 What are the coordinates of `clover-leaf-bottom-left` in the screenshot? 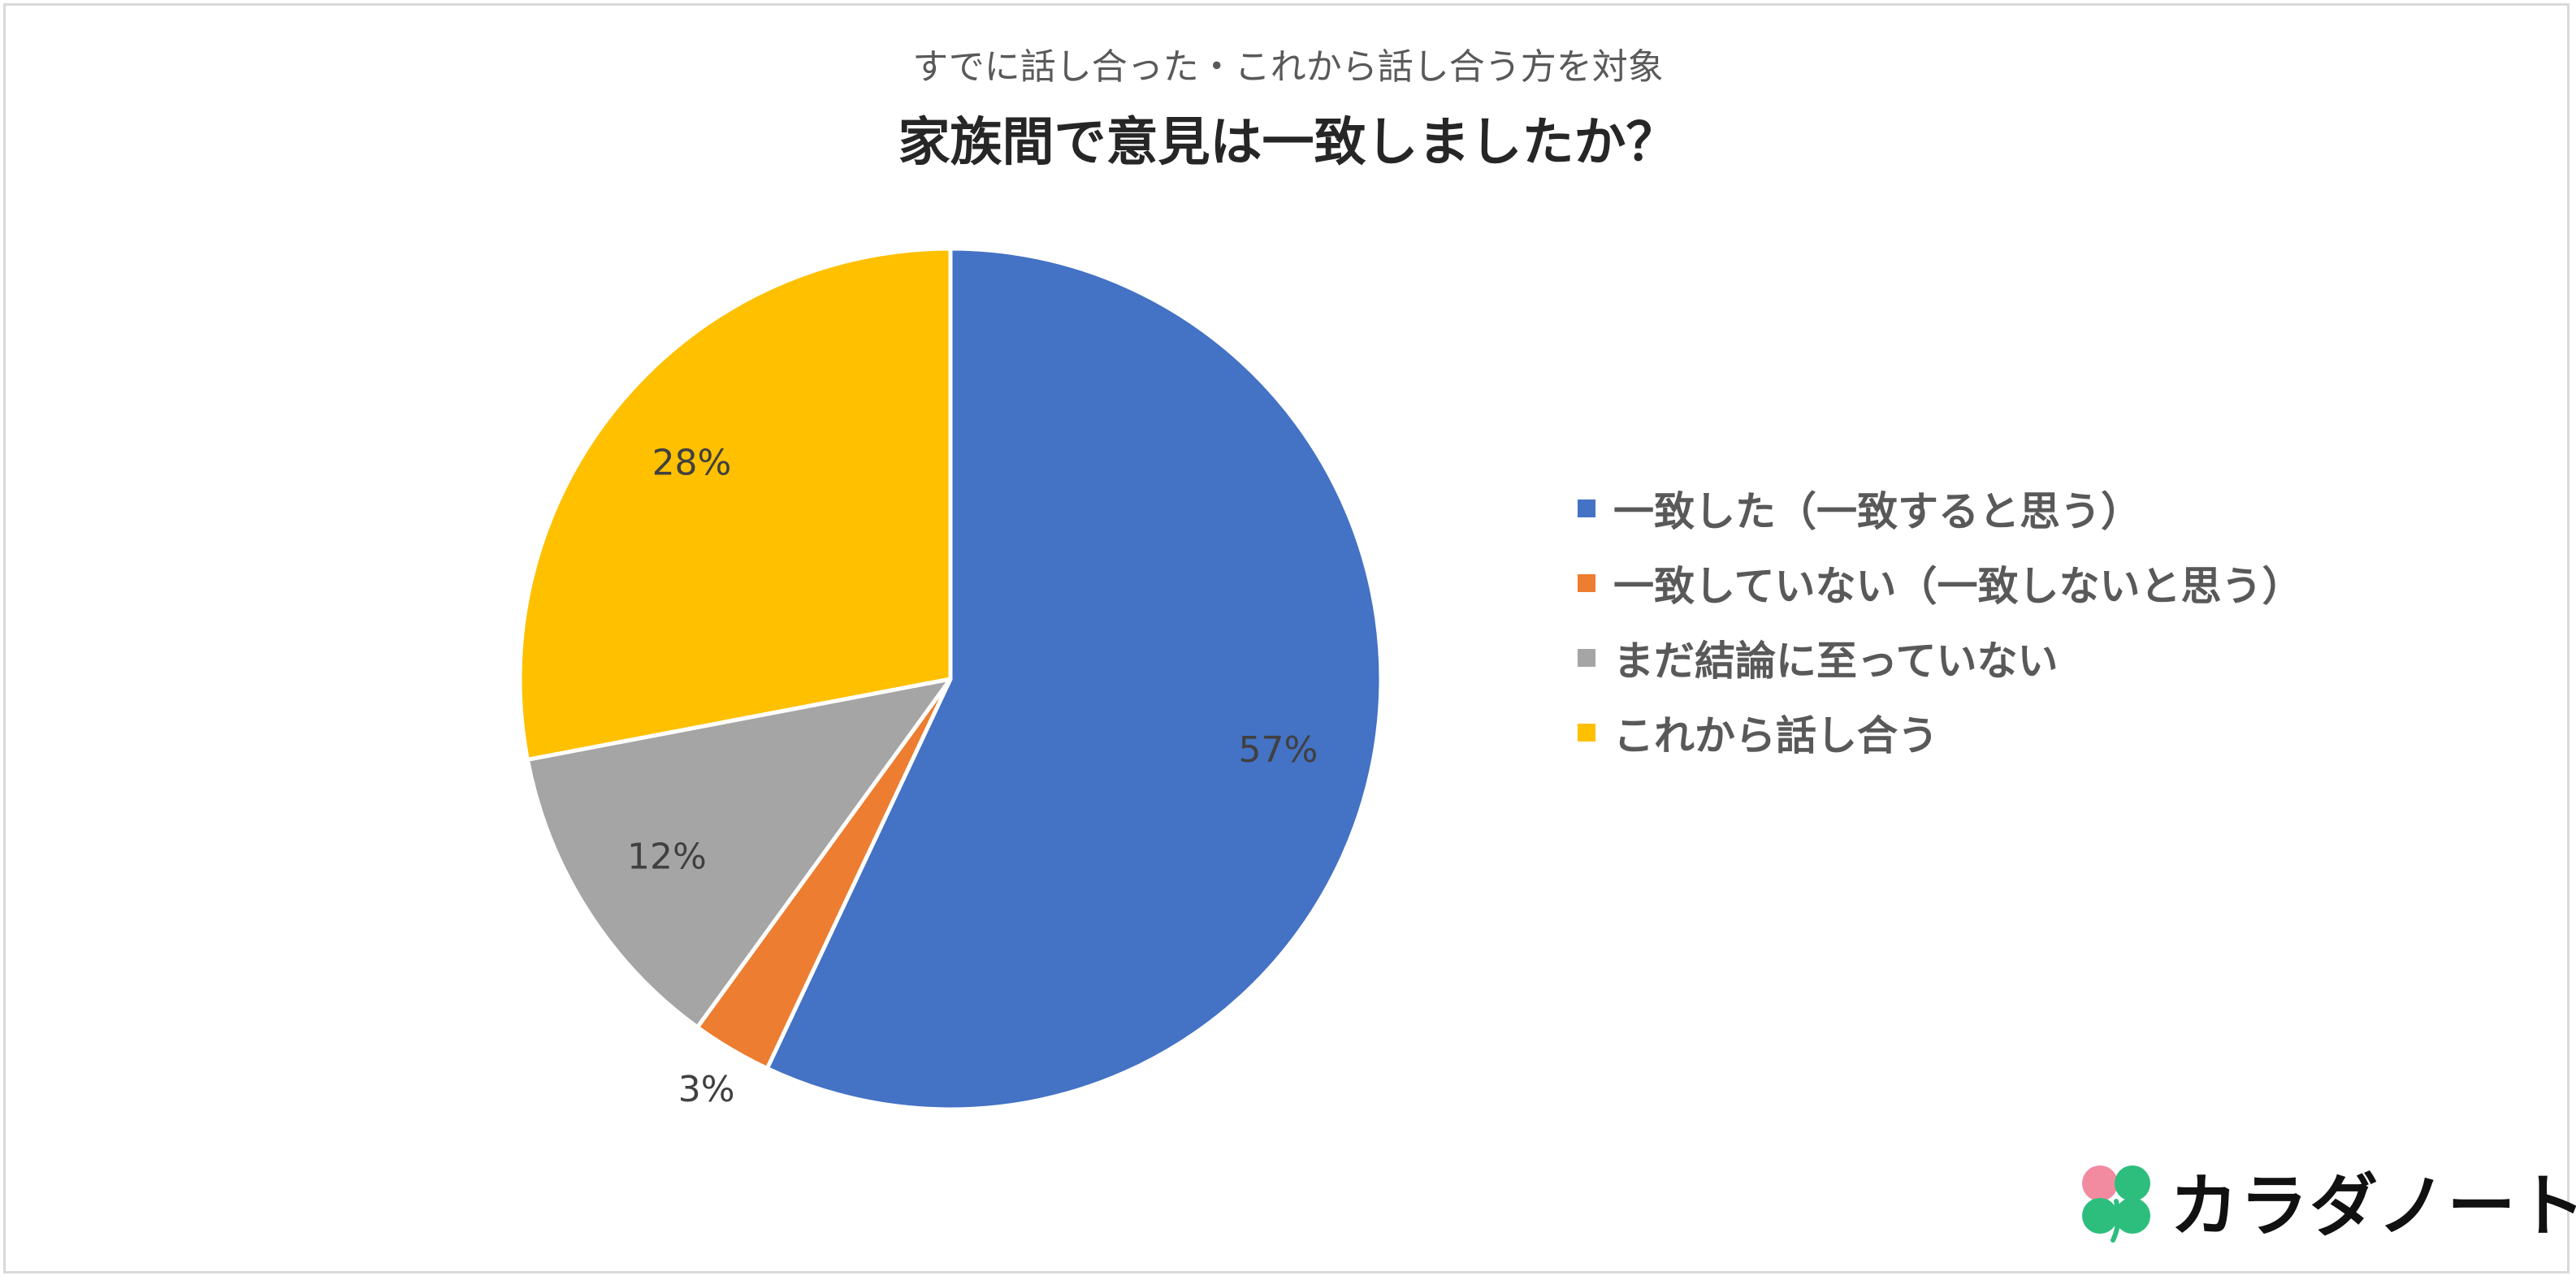 It's located at (2100, 1215).